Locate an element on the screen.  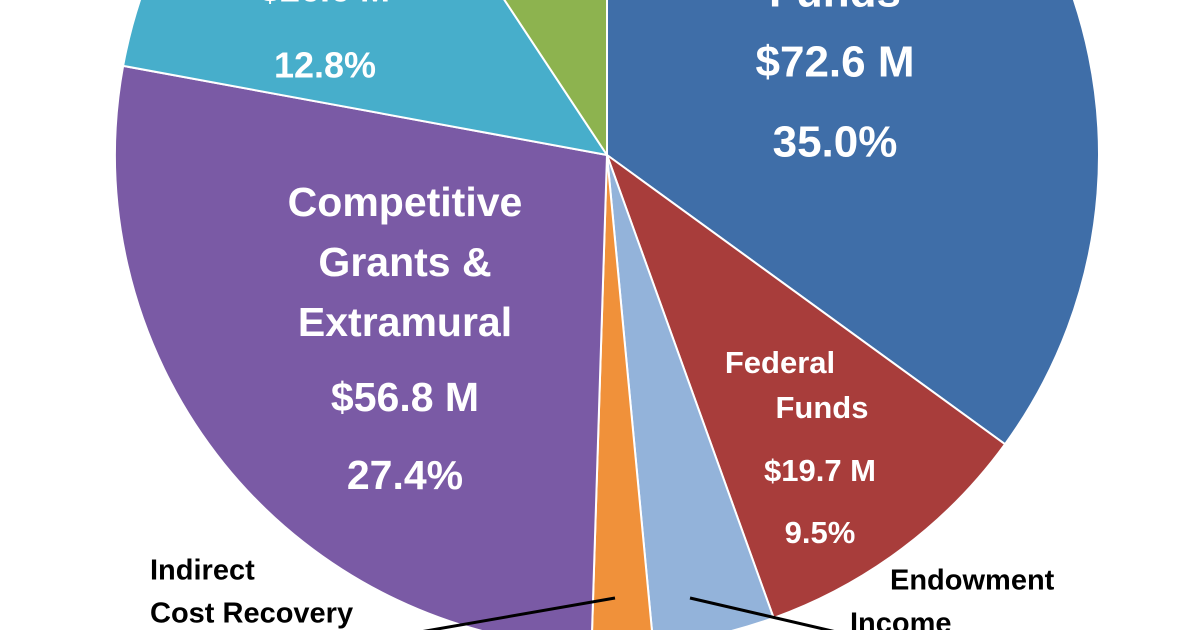
amount-label: $72.6 M is located at coordinates (835, 62).